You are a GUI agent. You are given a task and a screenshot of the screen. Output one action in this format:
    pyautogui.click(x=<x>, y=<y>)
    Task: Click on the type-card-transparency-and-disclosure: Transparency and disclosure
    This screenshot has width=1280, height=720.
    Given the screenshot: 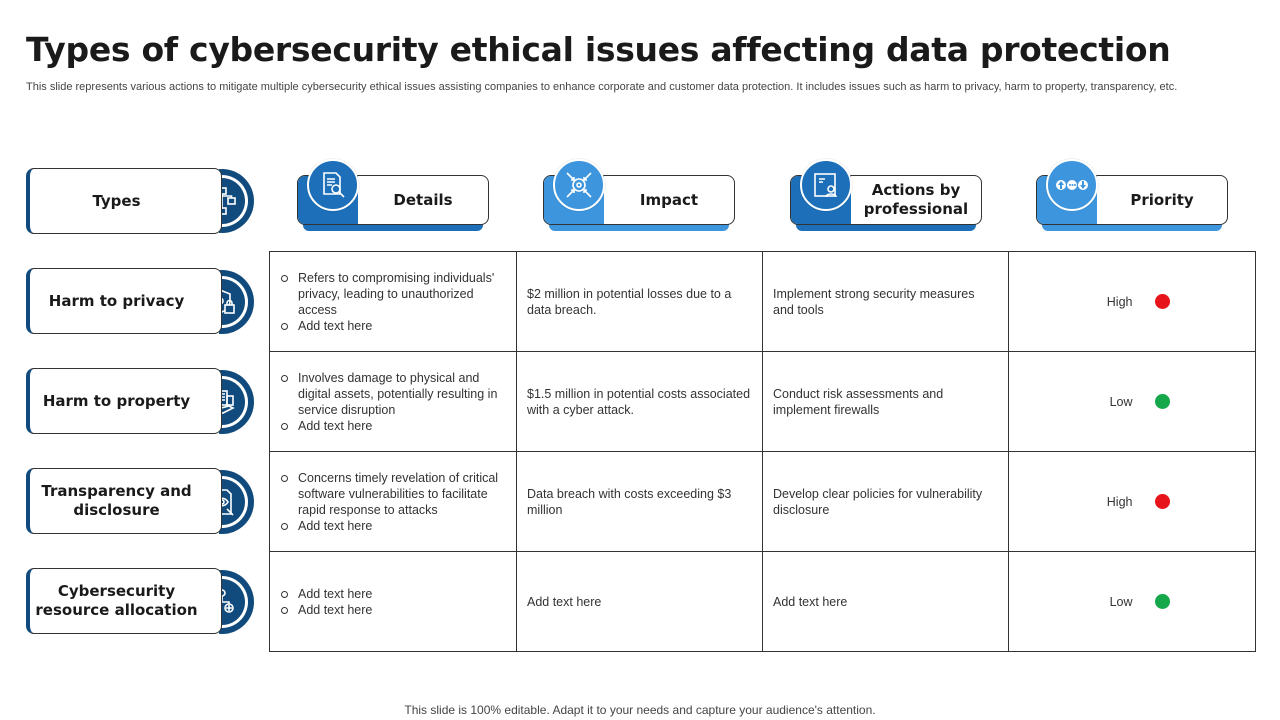 What is the action you would take?
    pyautogui.click(x=124, y=501)
    